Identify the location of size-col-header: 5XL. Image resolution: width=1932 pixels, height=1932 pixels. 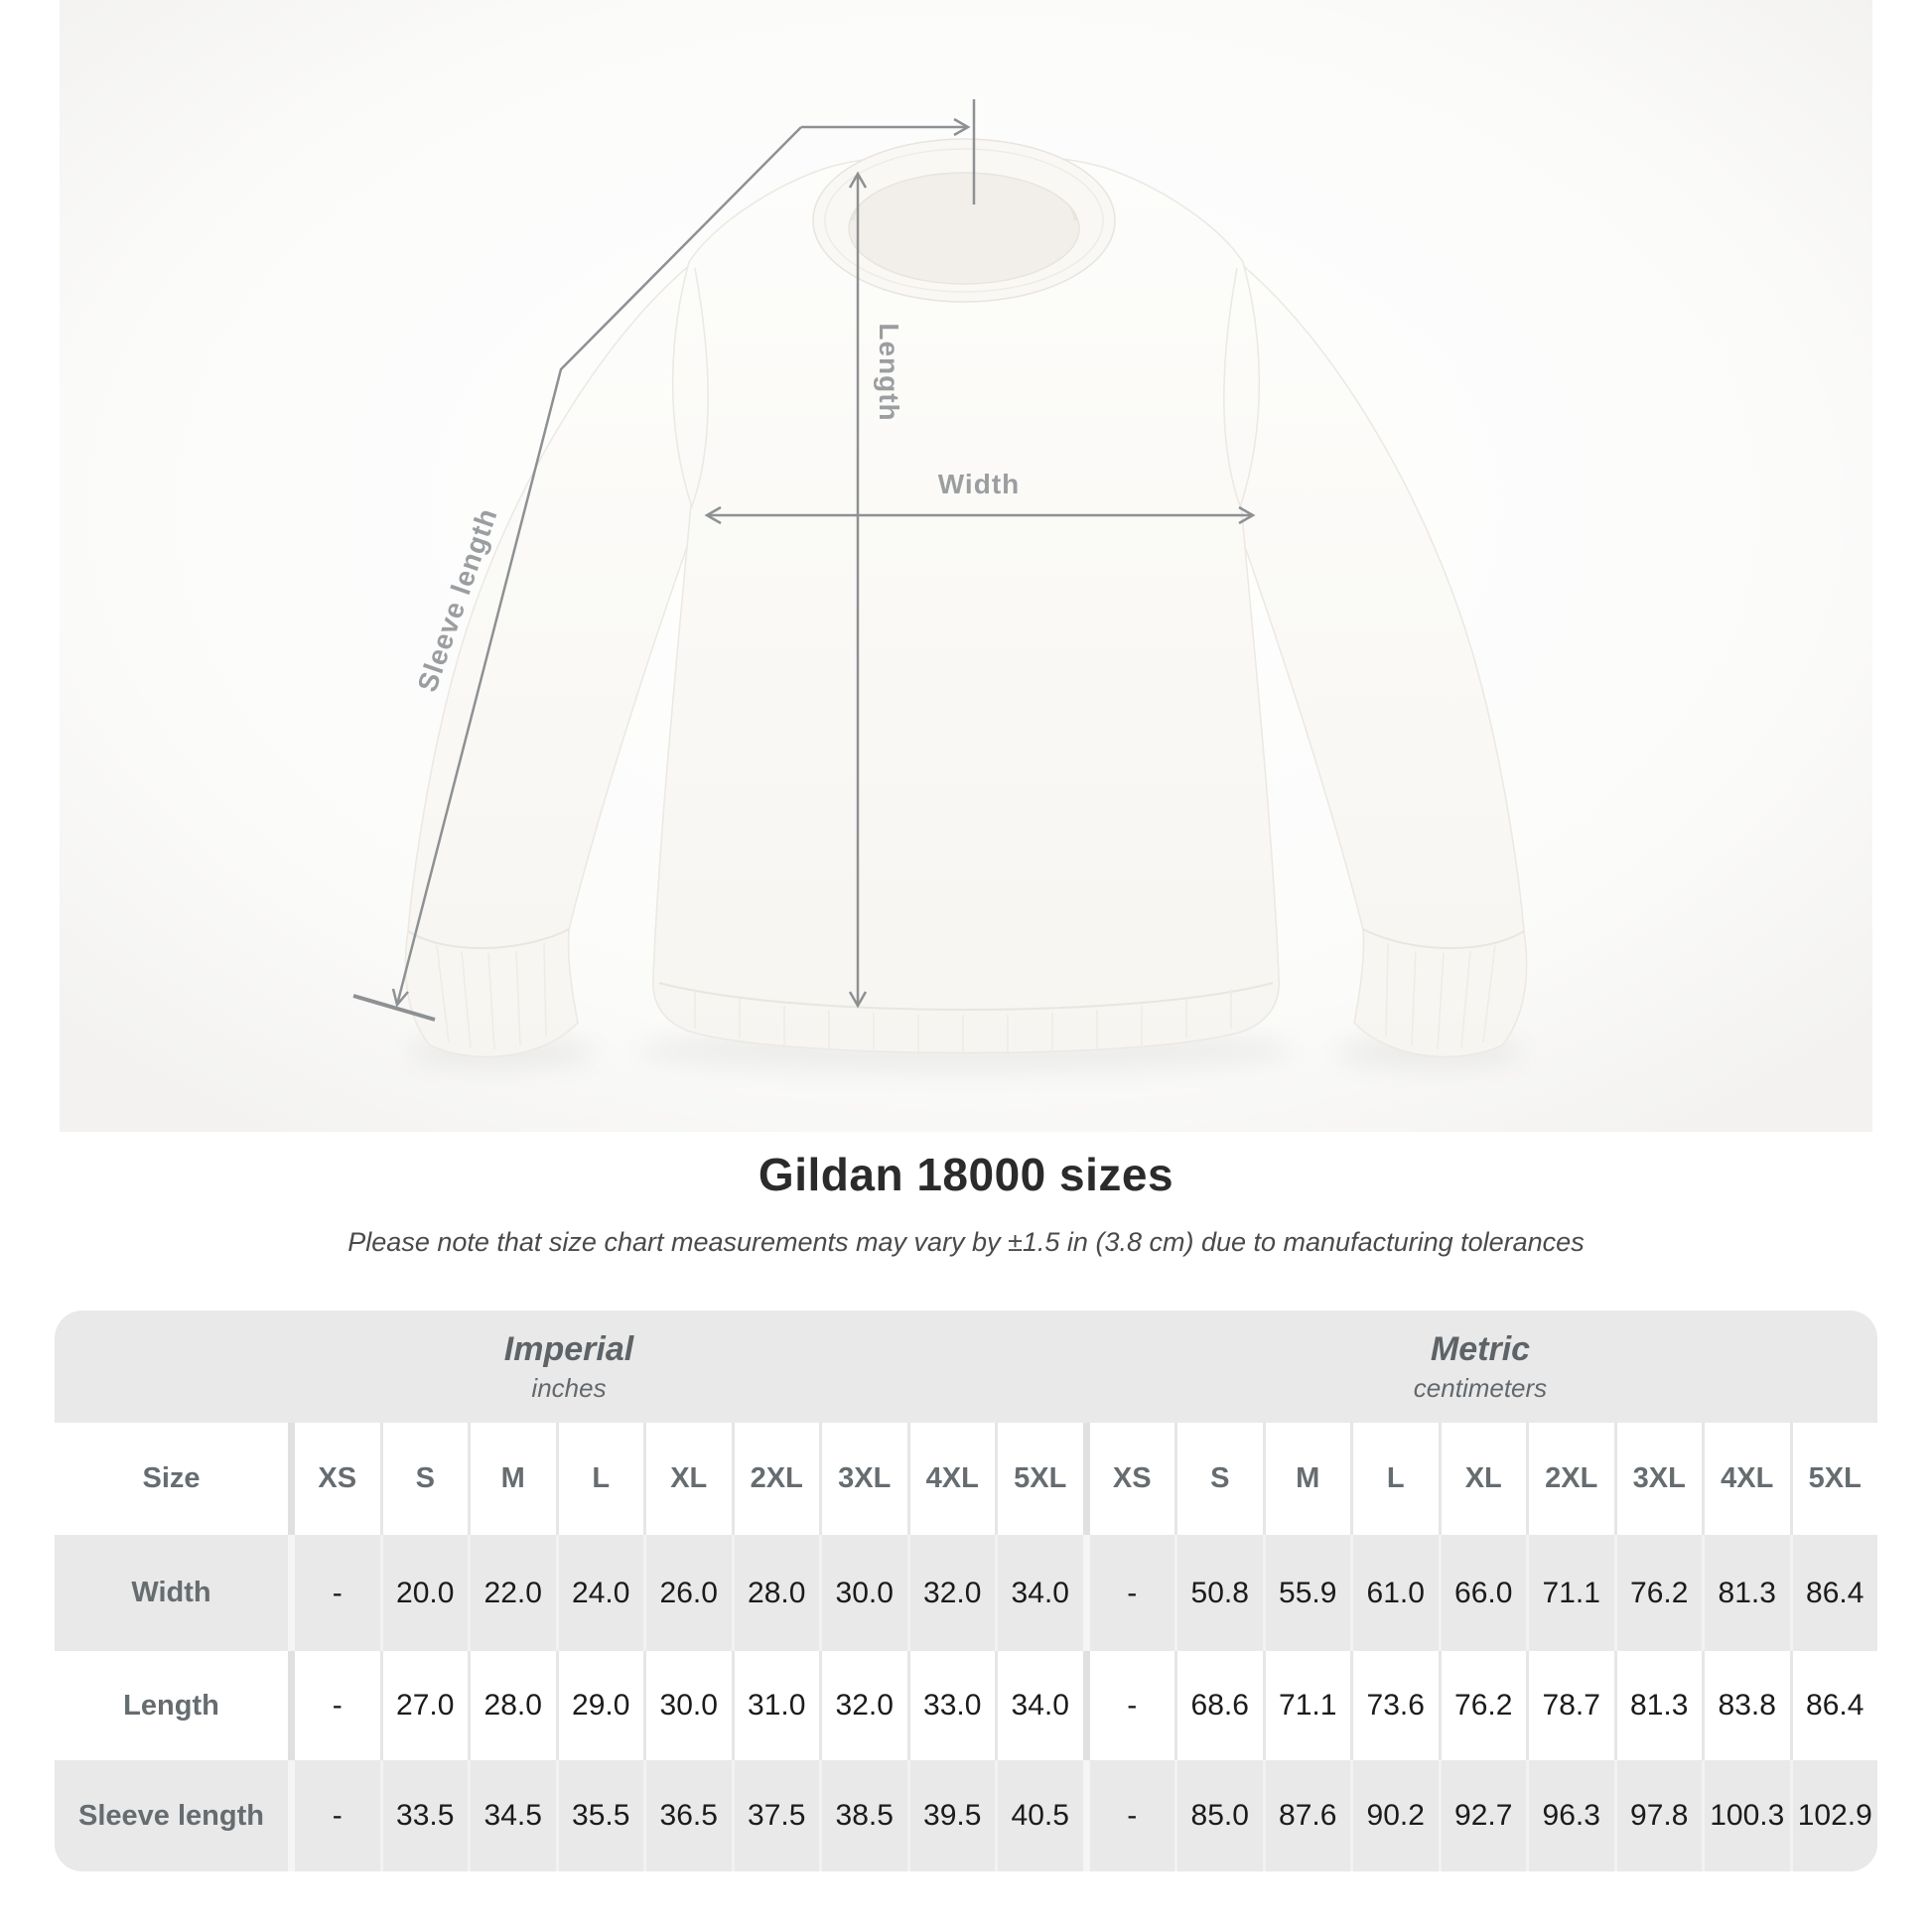
(1039, 1479).